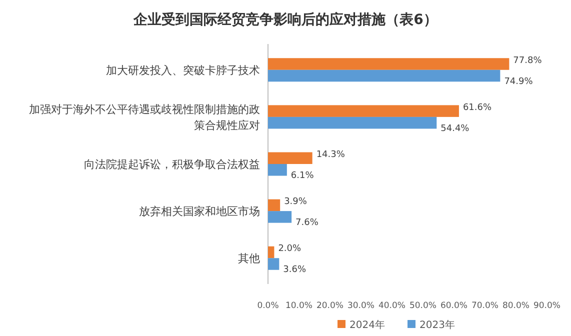 The width and height of the screenshot is (571, 336). I want to click on y-tick-label: 放弃相关国家和地区市场, so click(199, 211).